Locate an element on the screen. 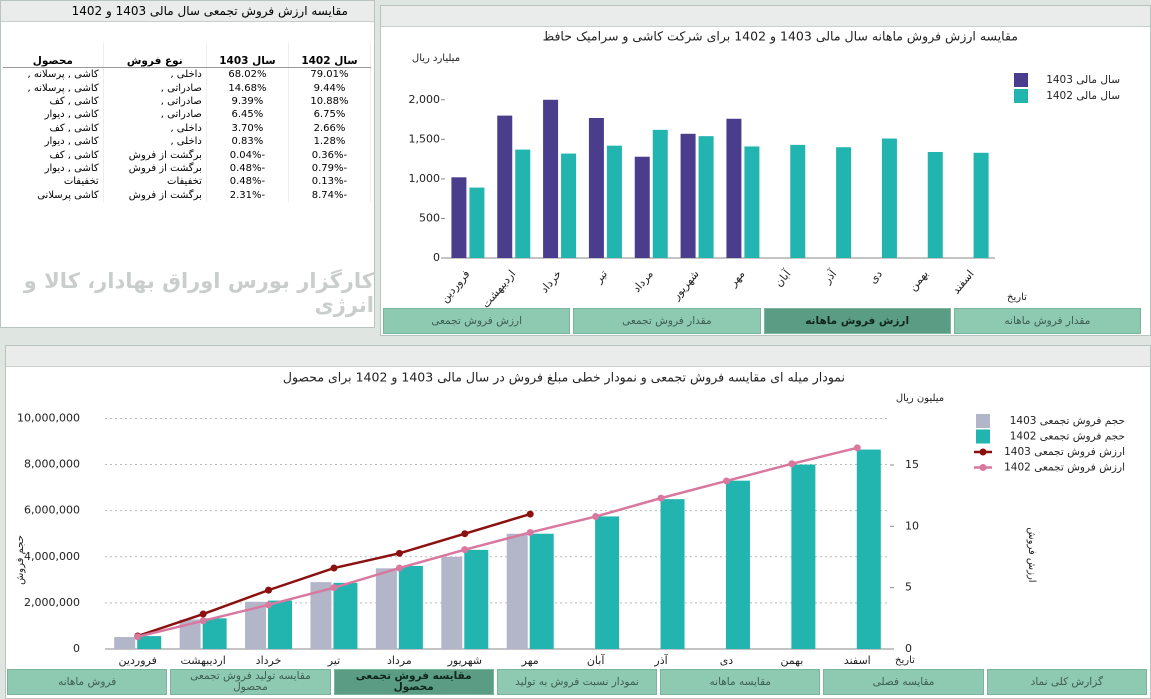  table-cell: 6.75% is located at coordinates (330, 115).